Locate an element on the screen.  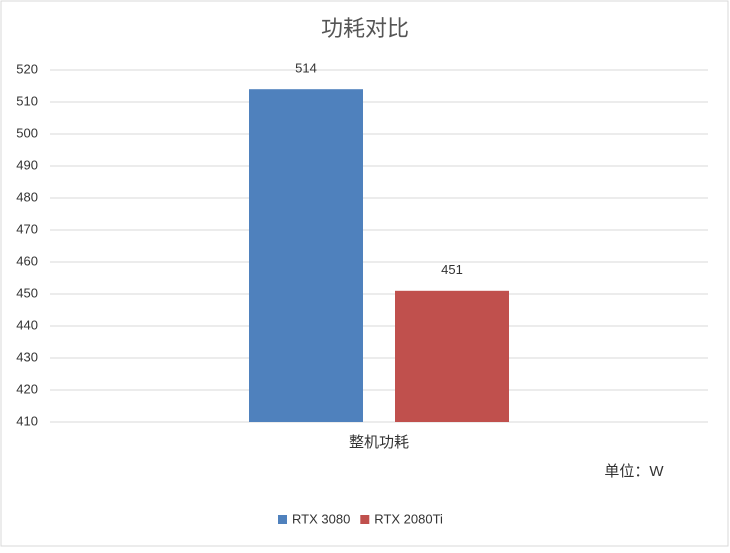
y-tick-label: 520 is located at coordinates (27, 68).